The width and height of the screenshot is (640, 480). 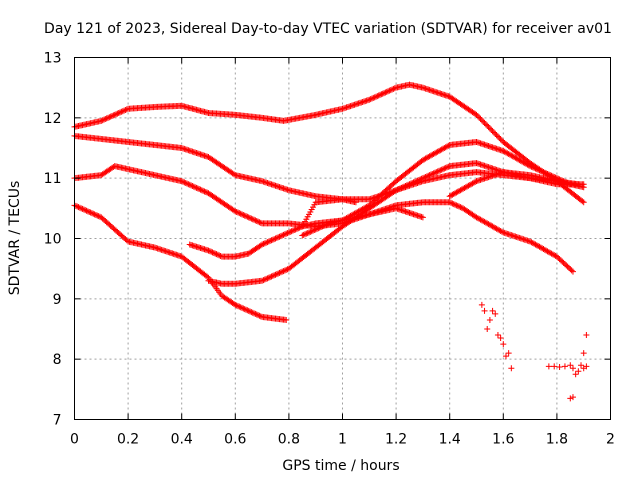 I want to click on y-tick-label: 10, so click(x=53, y=240).